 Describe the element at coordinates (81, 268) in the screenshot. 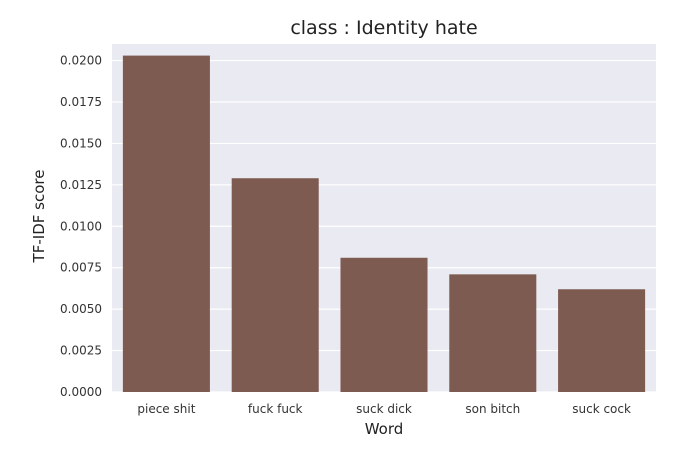

I see `y-tick-label: 0.0075` at that location.